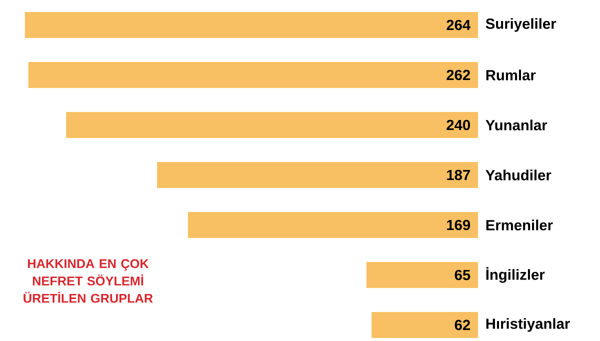  What do you see at coordinates (519, 225) in the screenshot?
I see `y-tick-label: Ermeniler` at bounding box center [519, 225].